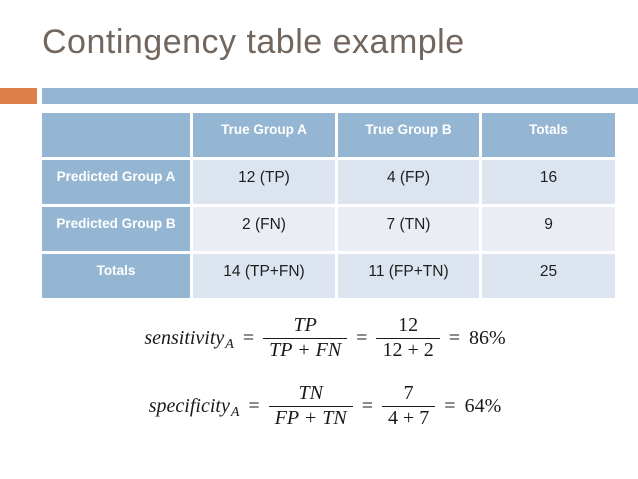 Image resolution: width=638 pixels, height=479 pixels. I want to click on formula-name: sensitivity, so click(184, 337).